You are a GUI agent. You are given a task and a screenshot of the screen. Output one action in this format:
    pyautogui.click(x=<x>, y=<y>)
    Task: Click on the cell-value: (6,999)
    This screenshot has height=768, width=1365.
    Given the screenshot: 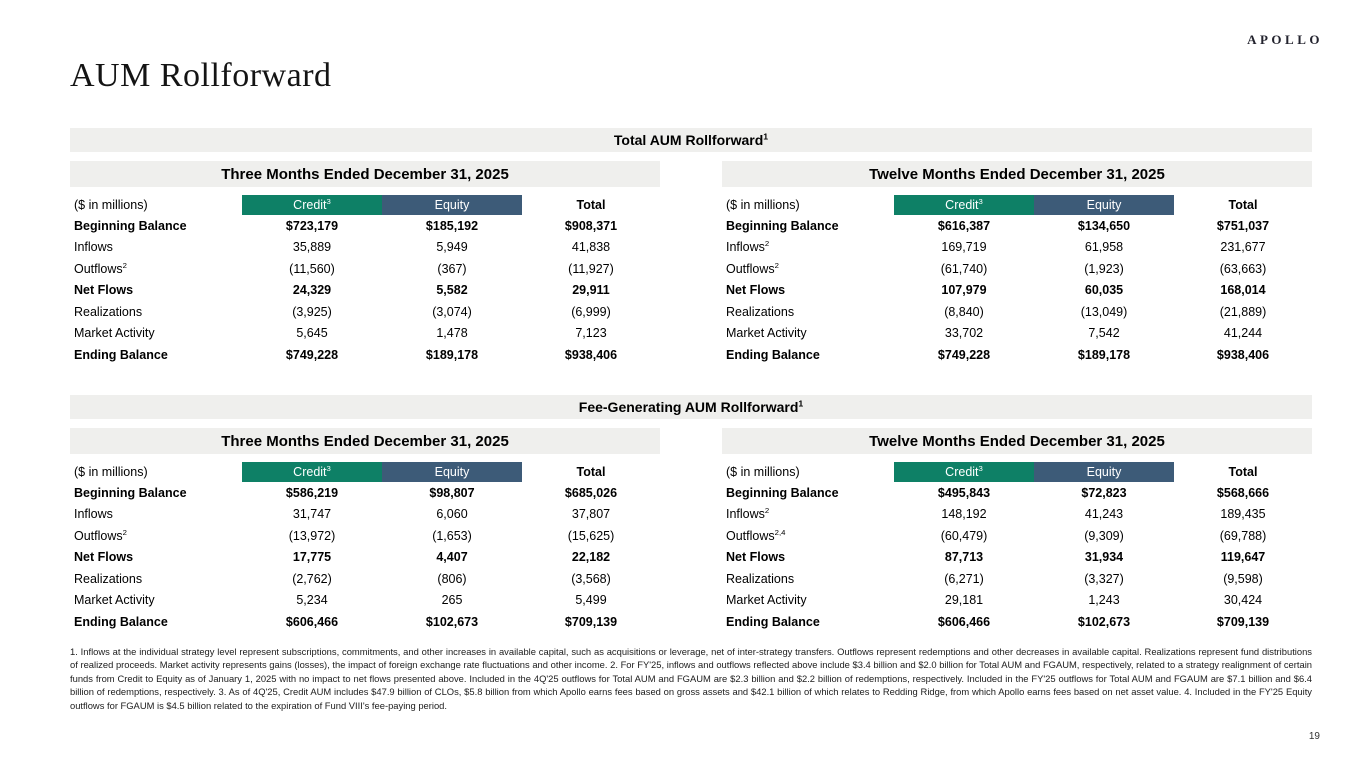 What is the action you would take?
    pyautogui.click(x=591, y=311)
    